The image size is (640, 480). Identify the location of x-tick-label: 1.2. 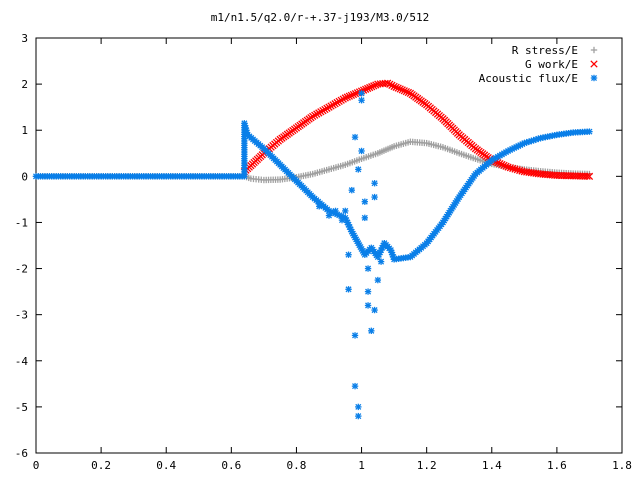
(427, 465).